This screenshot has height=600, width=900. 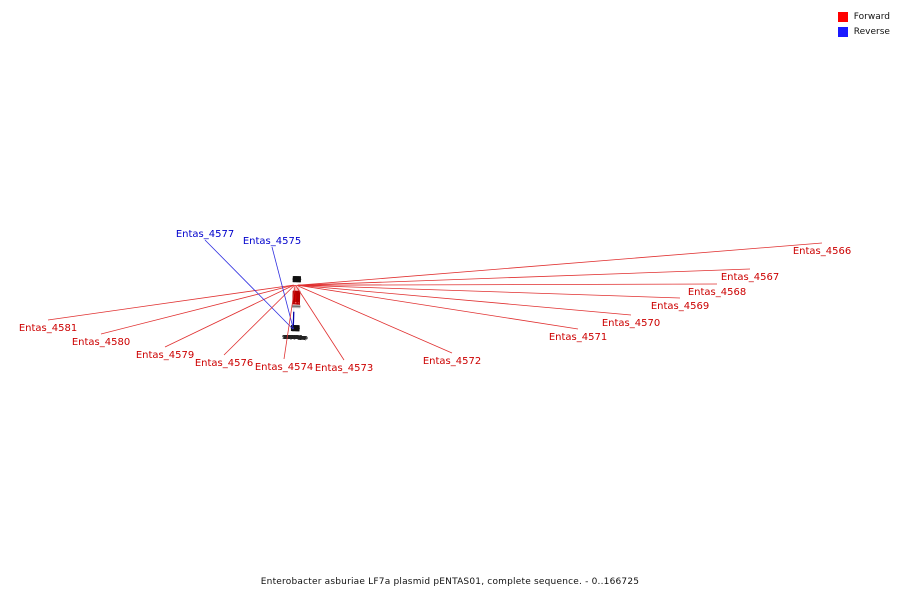 I want to click on gene-label: Entas_4567, so click(x=750, y=277).